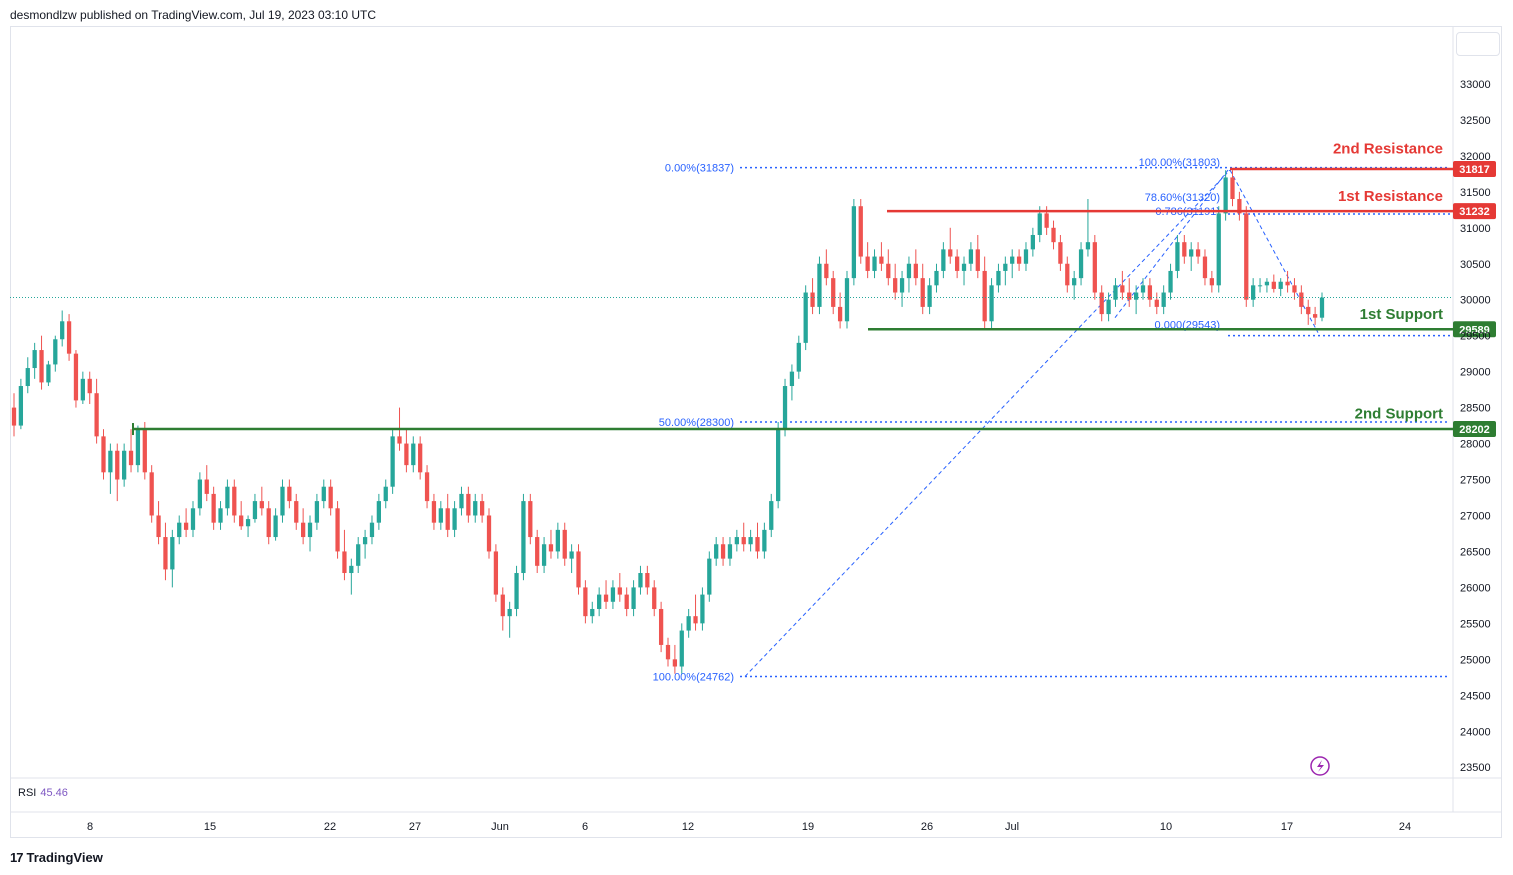  I want to click on chart-settings-button, so click(1478, 44).